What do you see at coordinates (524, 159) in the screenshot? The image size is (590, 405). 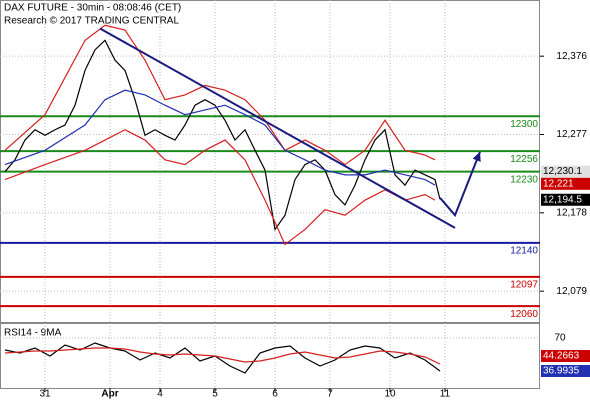 I see `level-label: 12256` at bounding box center [524, 159].